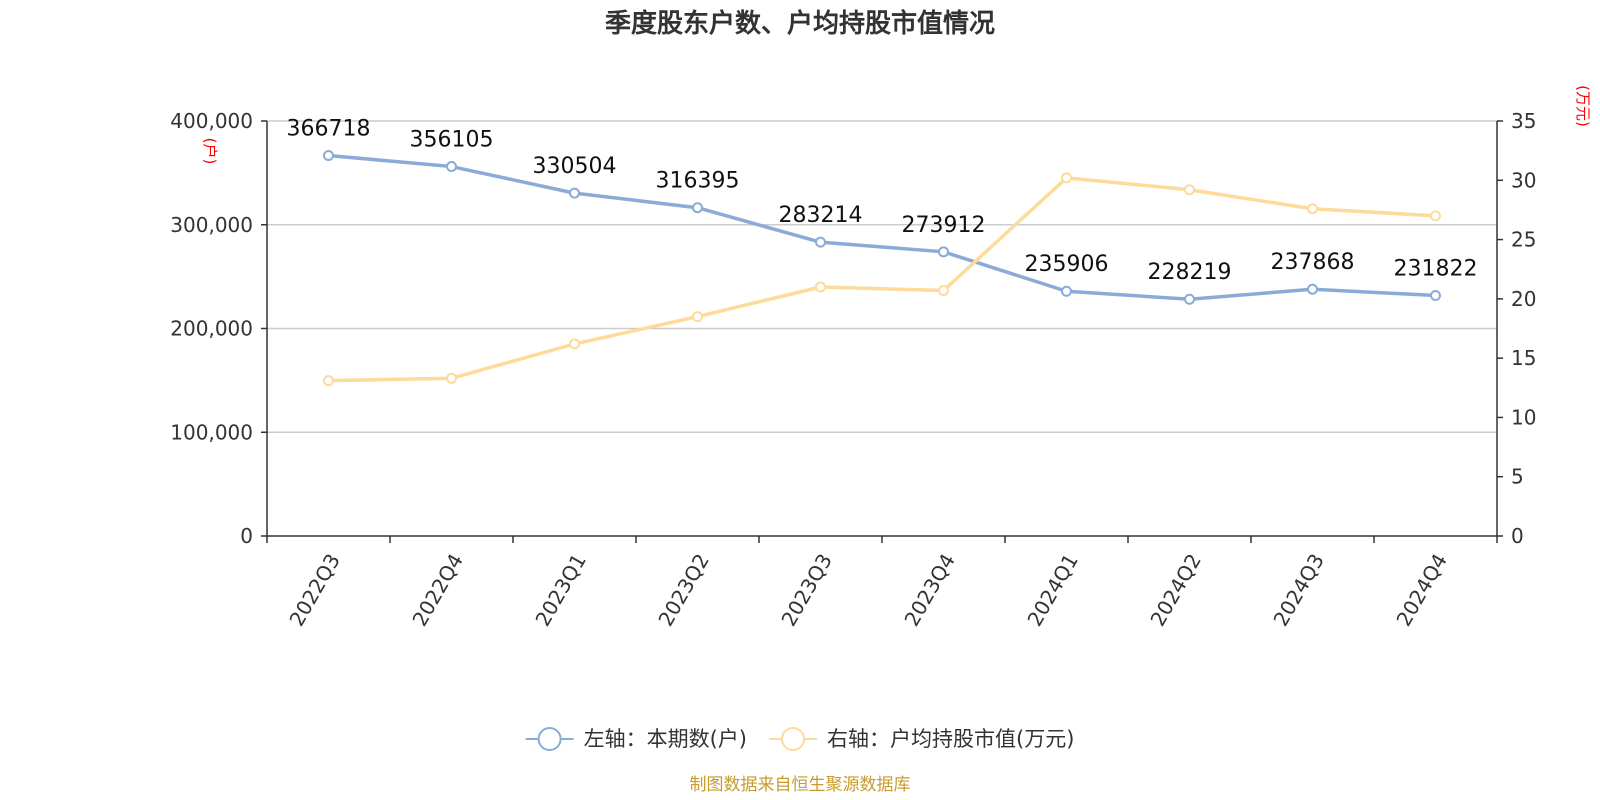  What do you see at coordinates (1052, 590) in the screenshot?
I see `x-tick-label: 2024Q1` at bounding box center [1052, 590].